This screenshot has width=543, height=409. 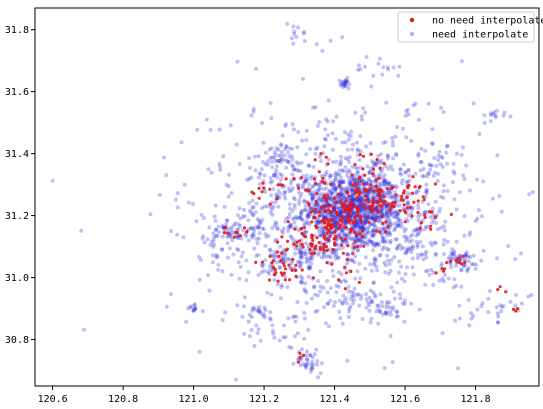 I want to click on x-tick-label: 121.8, so click(x=476, y=399).